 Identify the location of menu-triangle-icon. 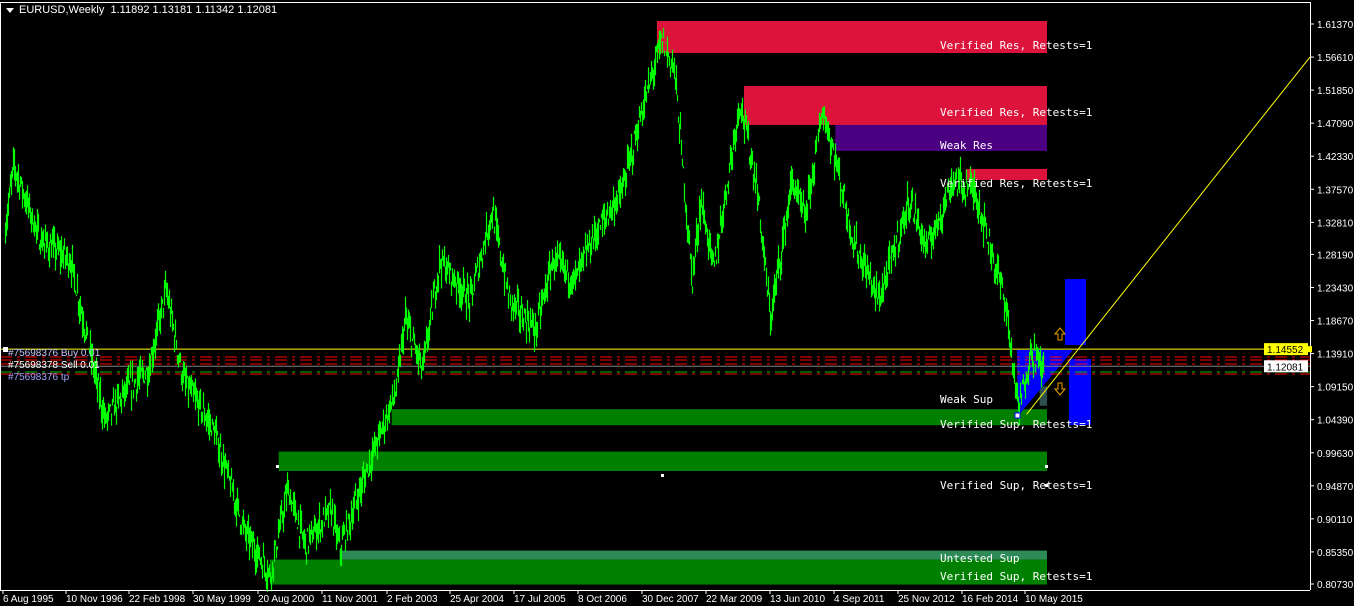
(10, 10).